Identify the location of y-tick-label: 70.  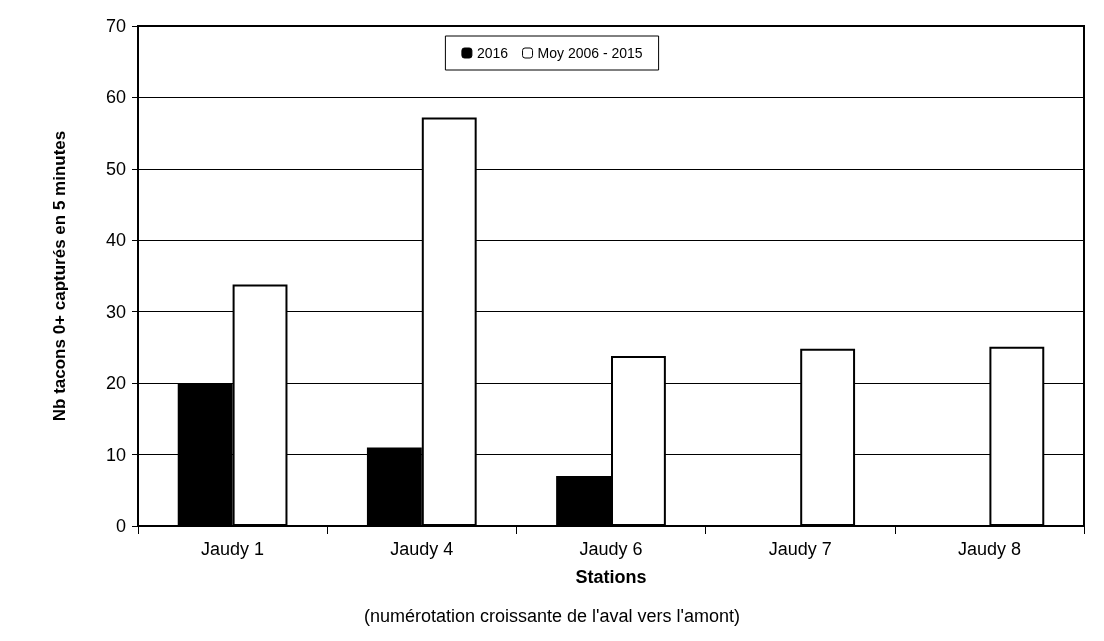
(115, 26).